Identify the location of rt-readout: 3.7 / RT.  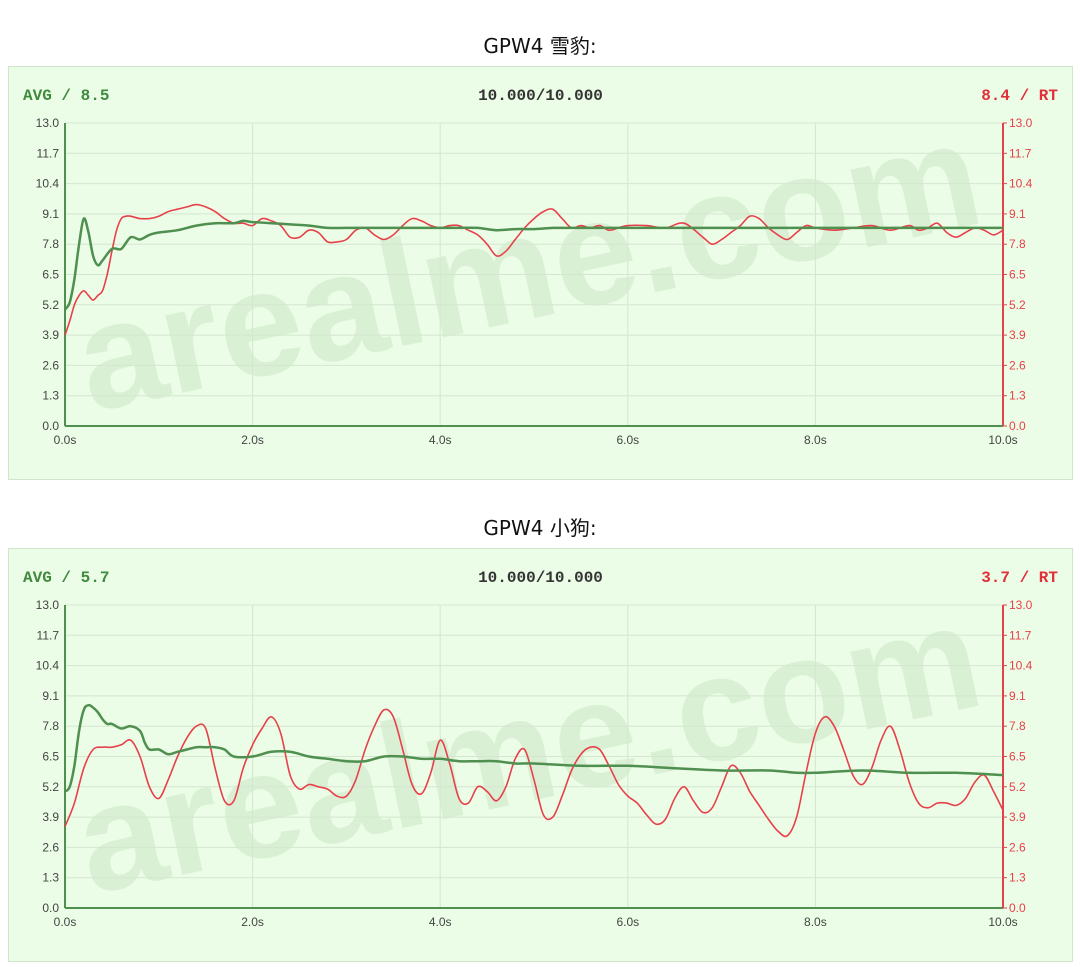
(1019, 578).